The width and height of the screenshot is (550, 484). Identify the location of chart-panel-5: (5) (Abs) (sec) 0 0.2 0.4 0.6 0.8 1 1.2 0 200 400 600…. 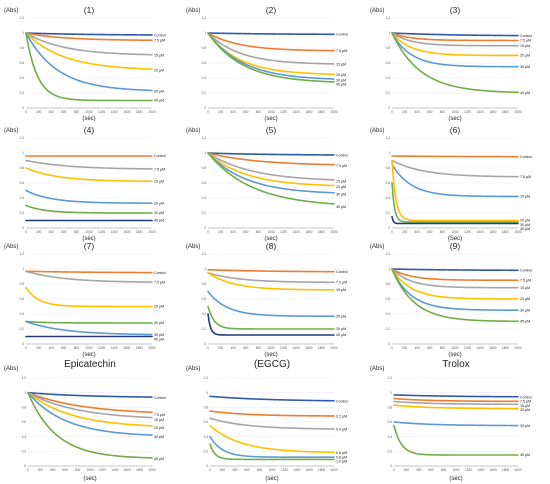
(273, 183).